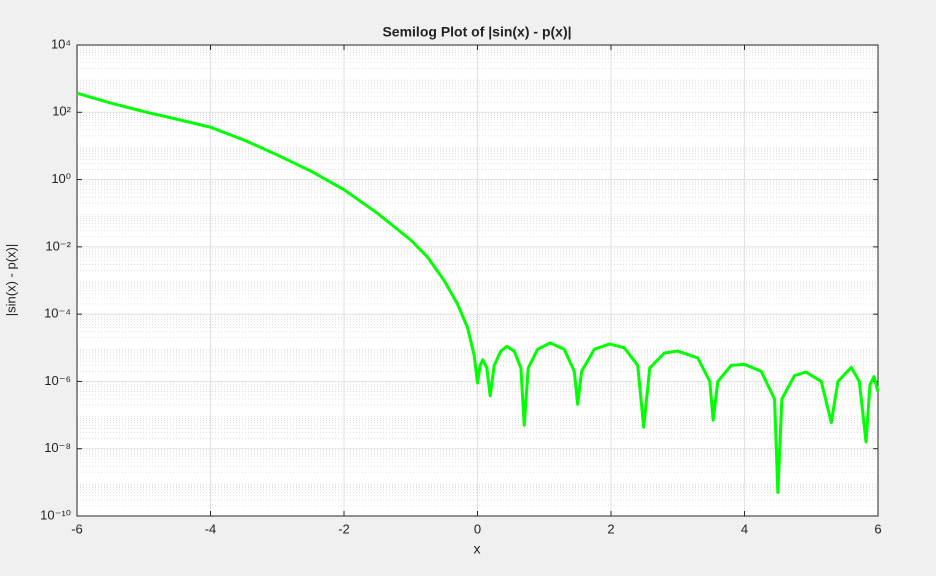 This screenshot has height=576, width=936. What do you see at coordinates (57, 380) in the screenshot?
I see `y-tick-label: 10⁻⁶` at bounding box center [57, 380].